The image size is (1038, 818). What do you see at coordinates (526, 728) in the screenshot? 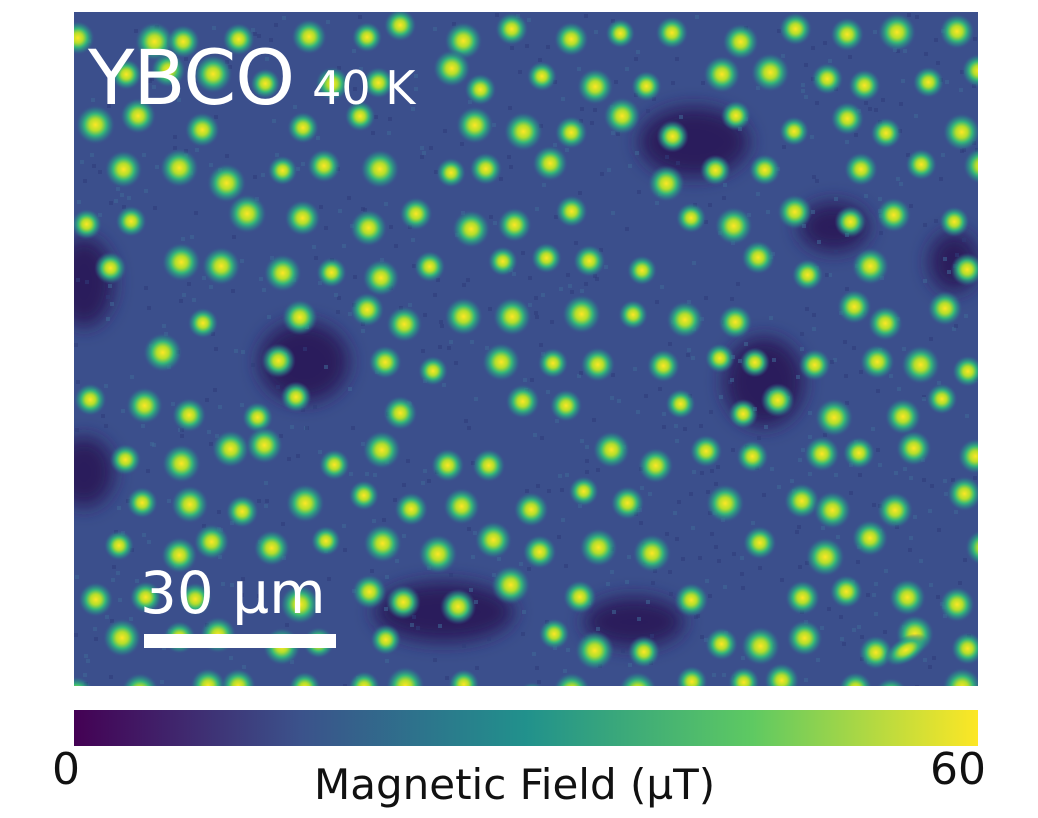
I see `colorbar` at bounding box center [526, 728].